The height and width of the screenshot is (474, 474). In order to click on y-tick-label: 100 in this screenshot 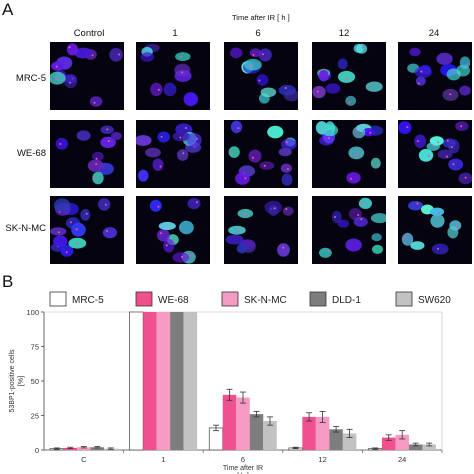, I will do `click(32, 312)`.